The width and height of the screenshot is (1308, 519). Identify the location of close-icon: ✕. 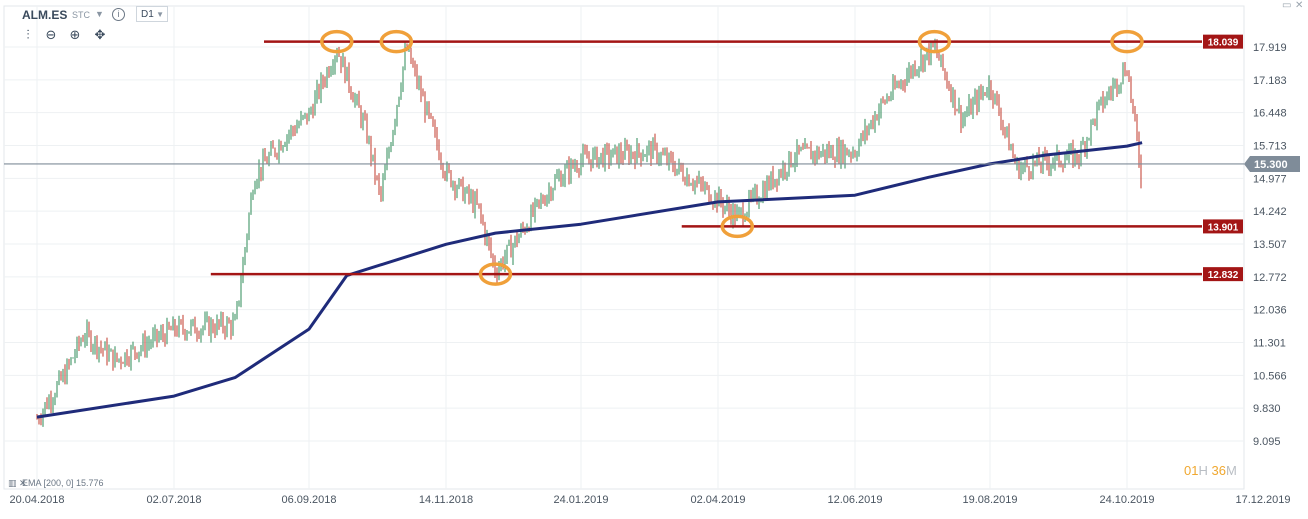
(1299, 5).